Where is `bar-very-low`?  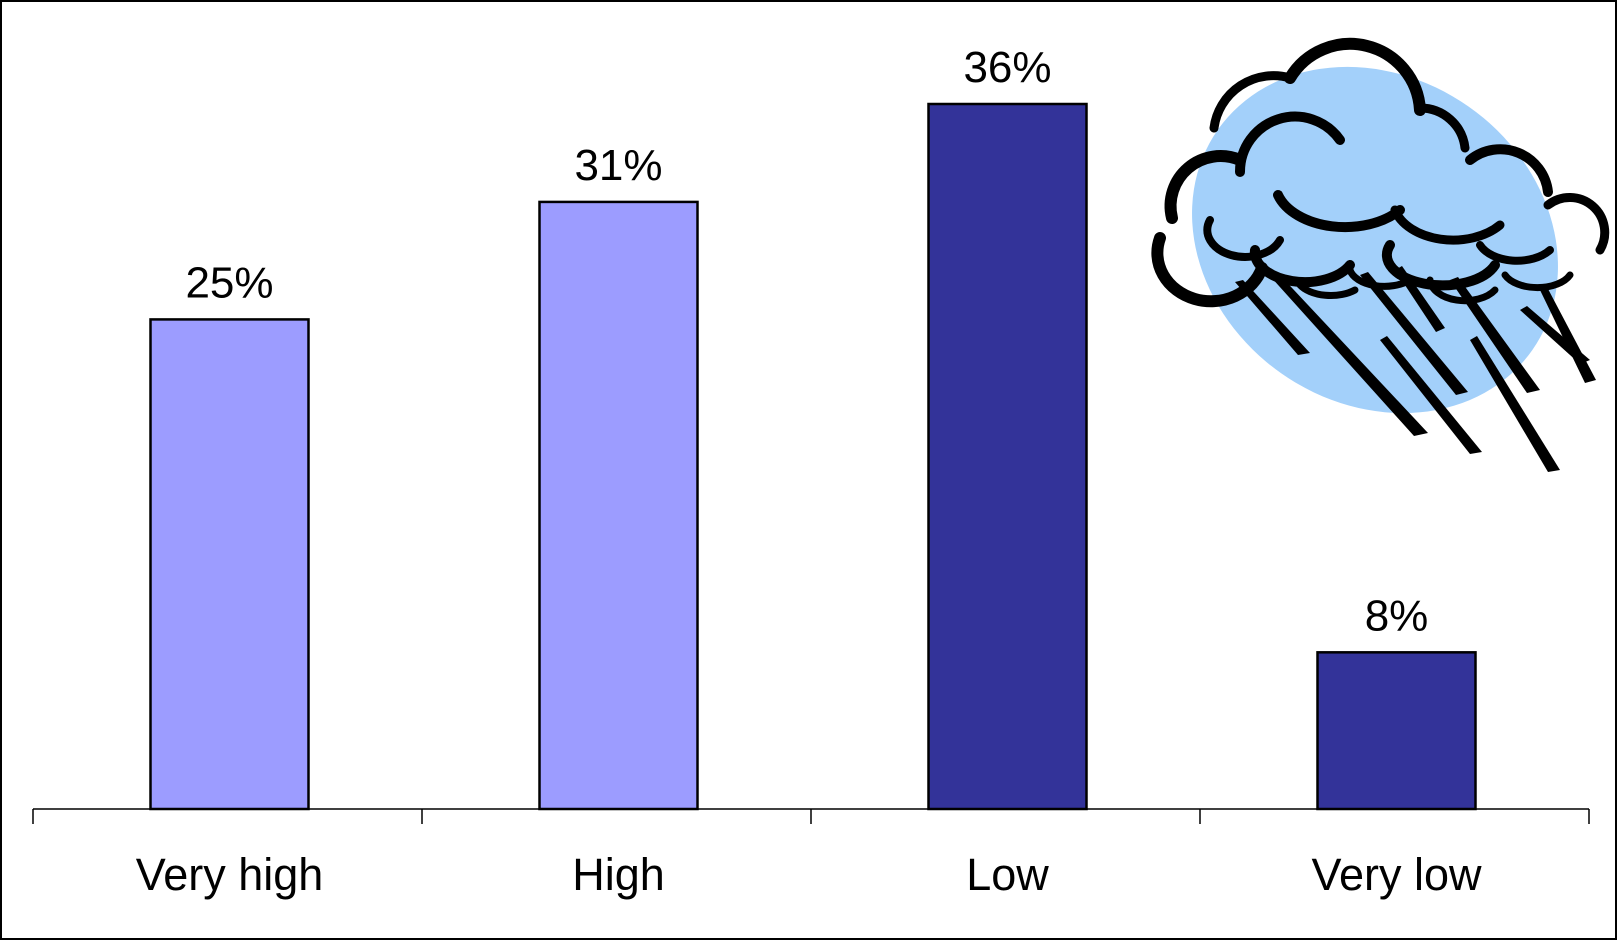 bar-very-low is located at coordinates (1396, 731).